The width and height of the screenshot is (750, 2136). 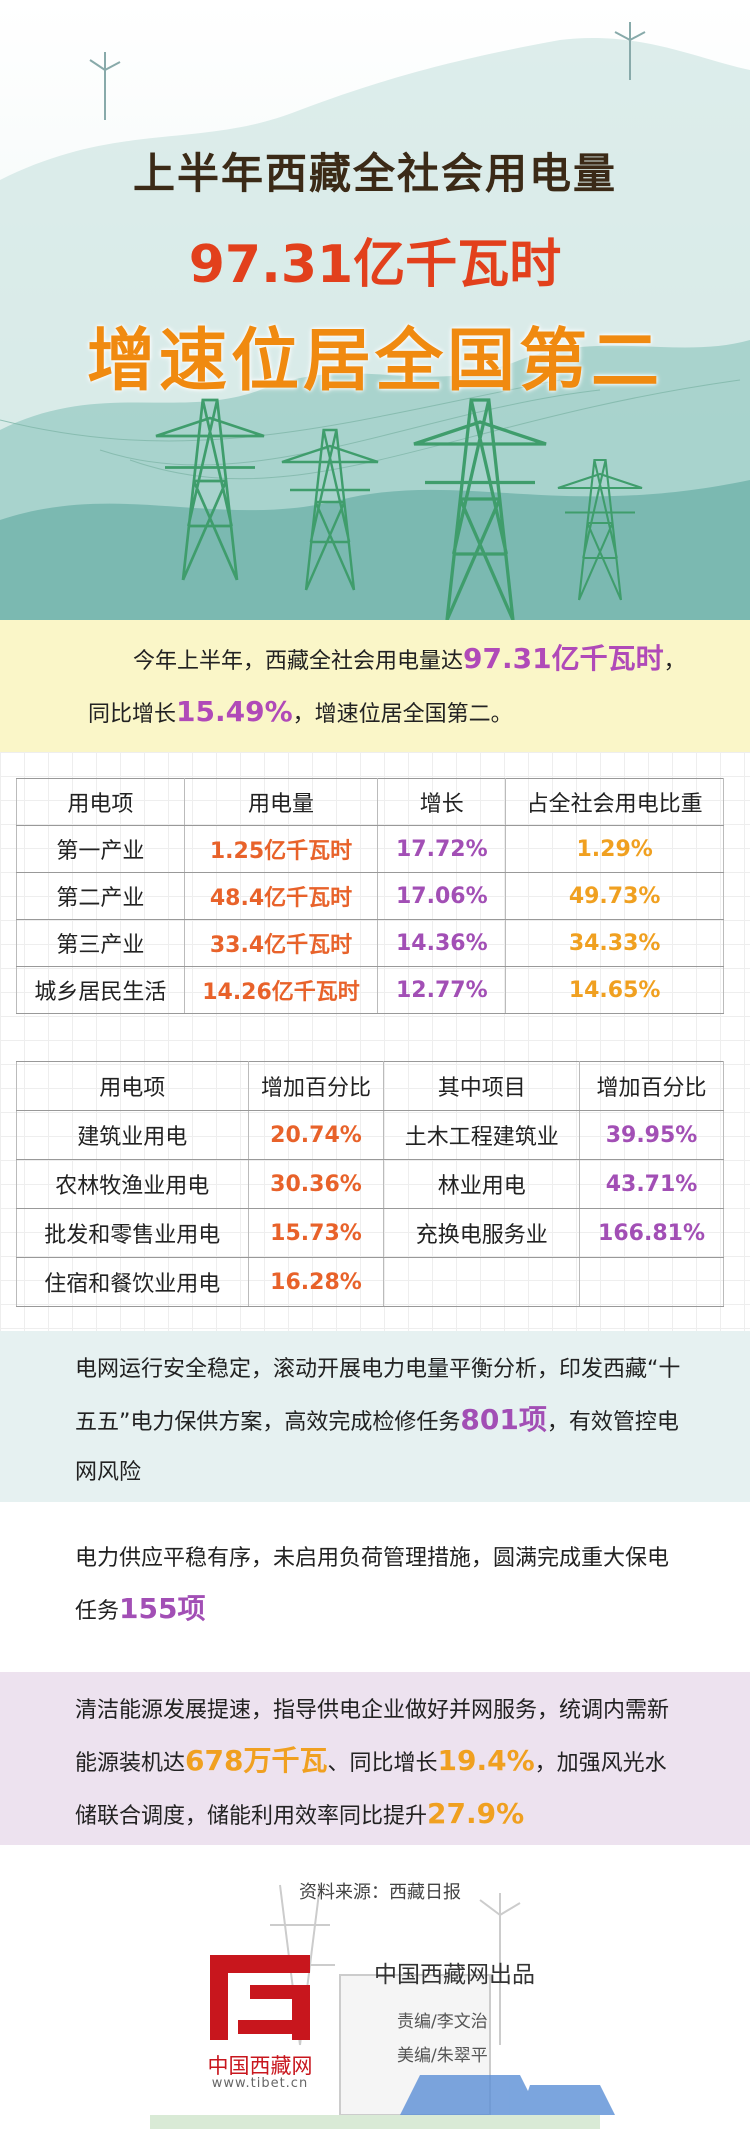 I want to click on table-cell: 15.73%, so click(x=316, y=1233).